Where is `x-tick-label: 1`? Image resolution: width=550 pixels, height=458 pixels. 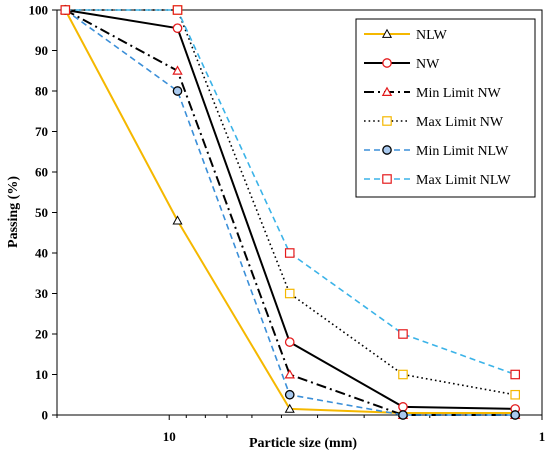 x-tick-label: 1 is located at coordinates (542, 436).